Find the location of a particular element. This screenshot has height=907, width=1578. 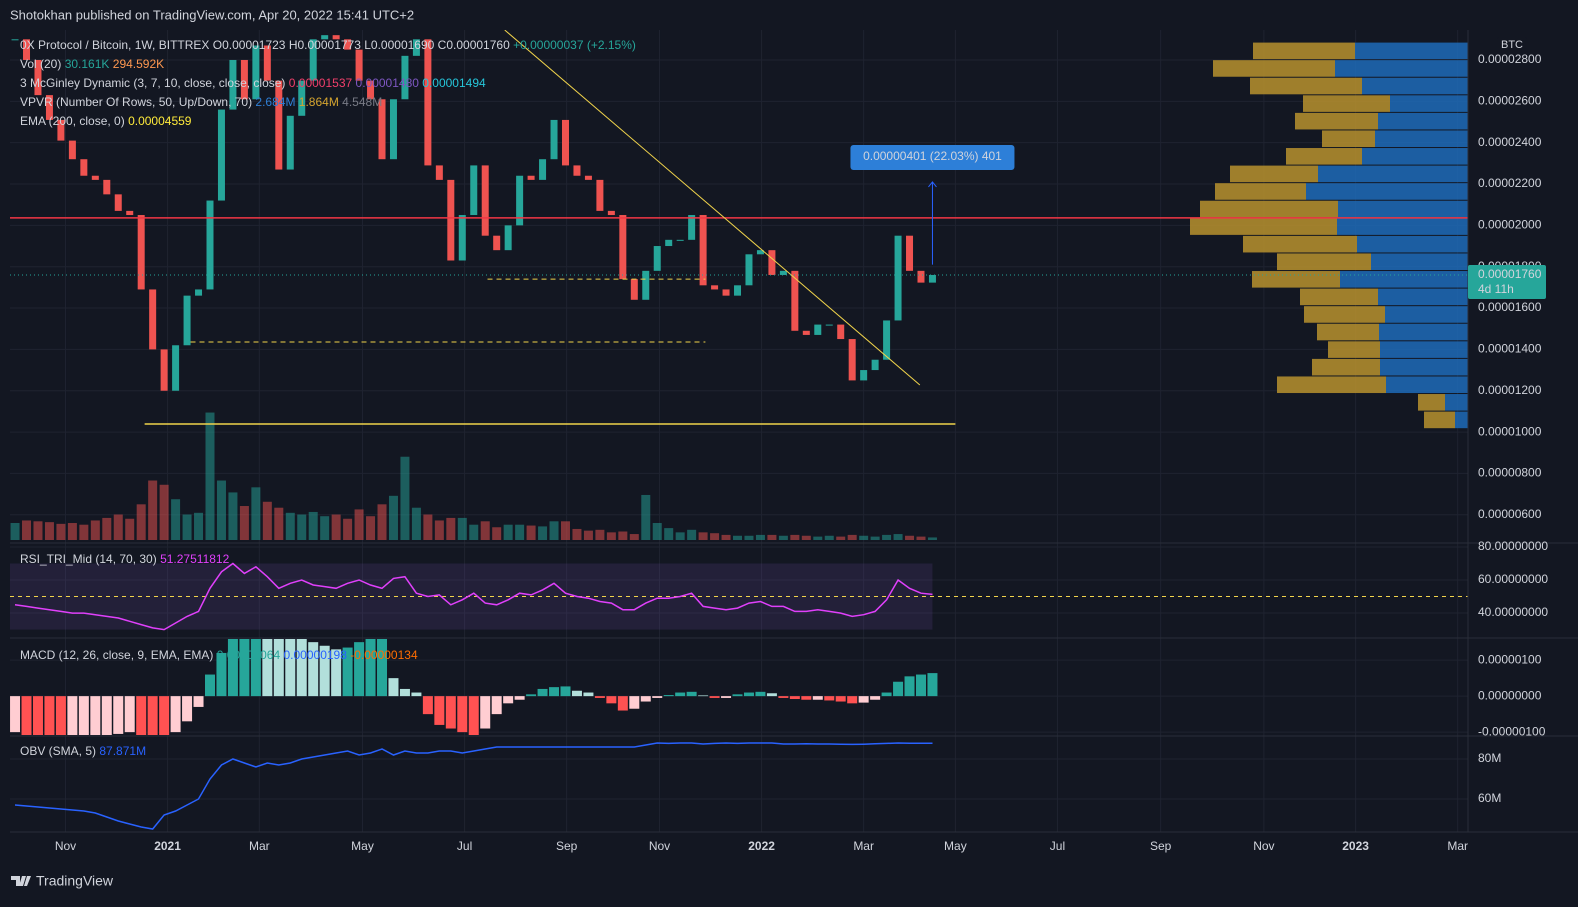

y-tick-label: 0.00000000 is located at coordinates (1510, 695).